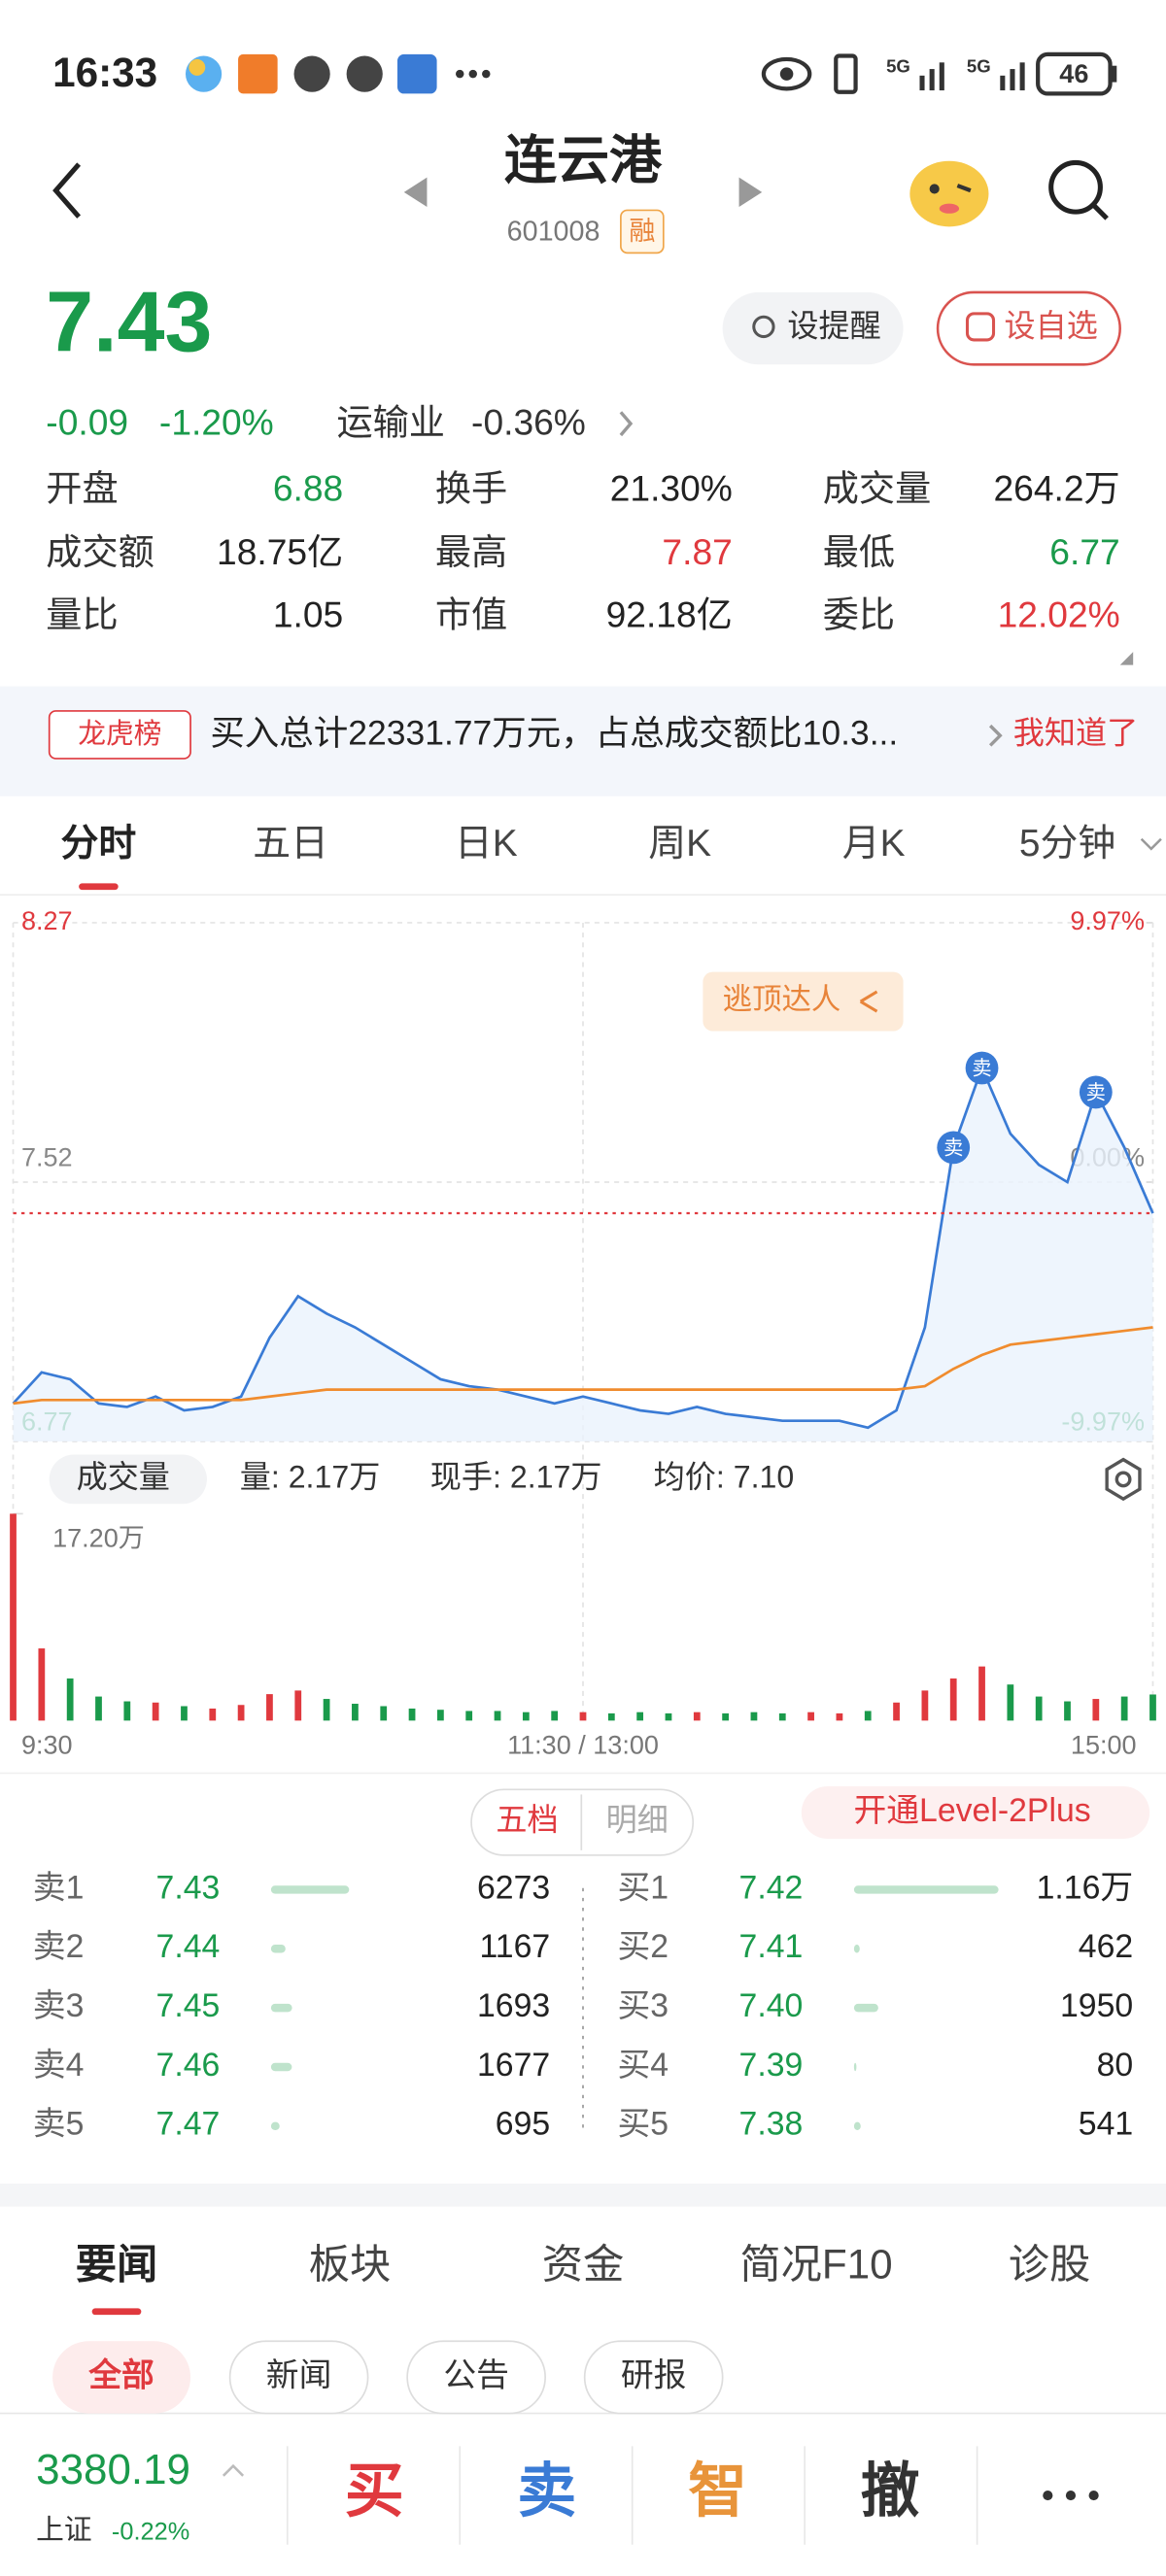  Describe the element at coordinates (771, 1946) in the screenshot. I see `level-price: 7.41` at that location.